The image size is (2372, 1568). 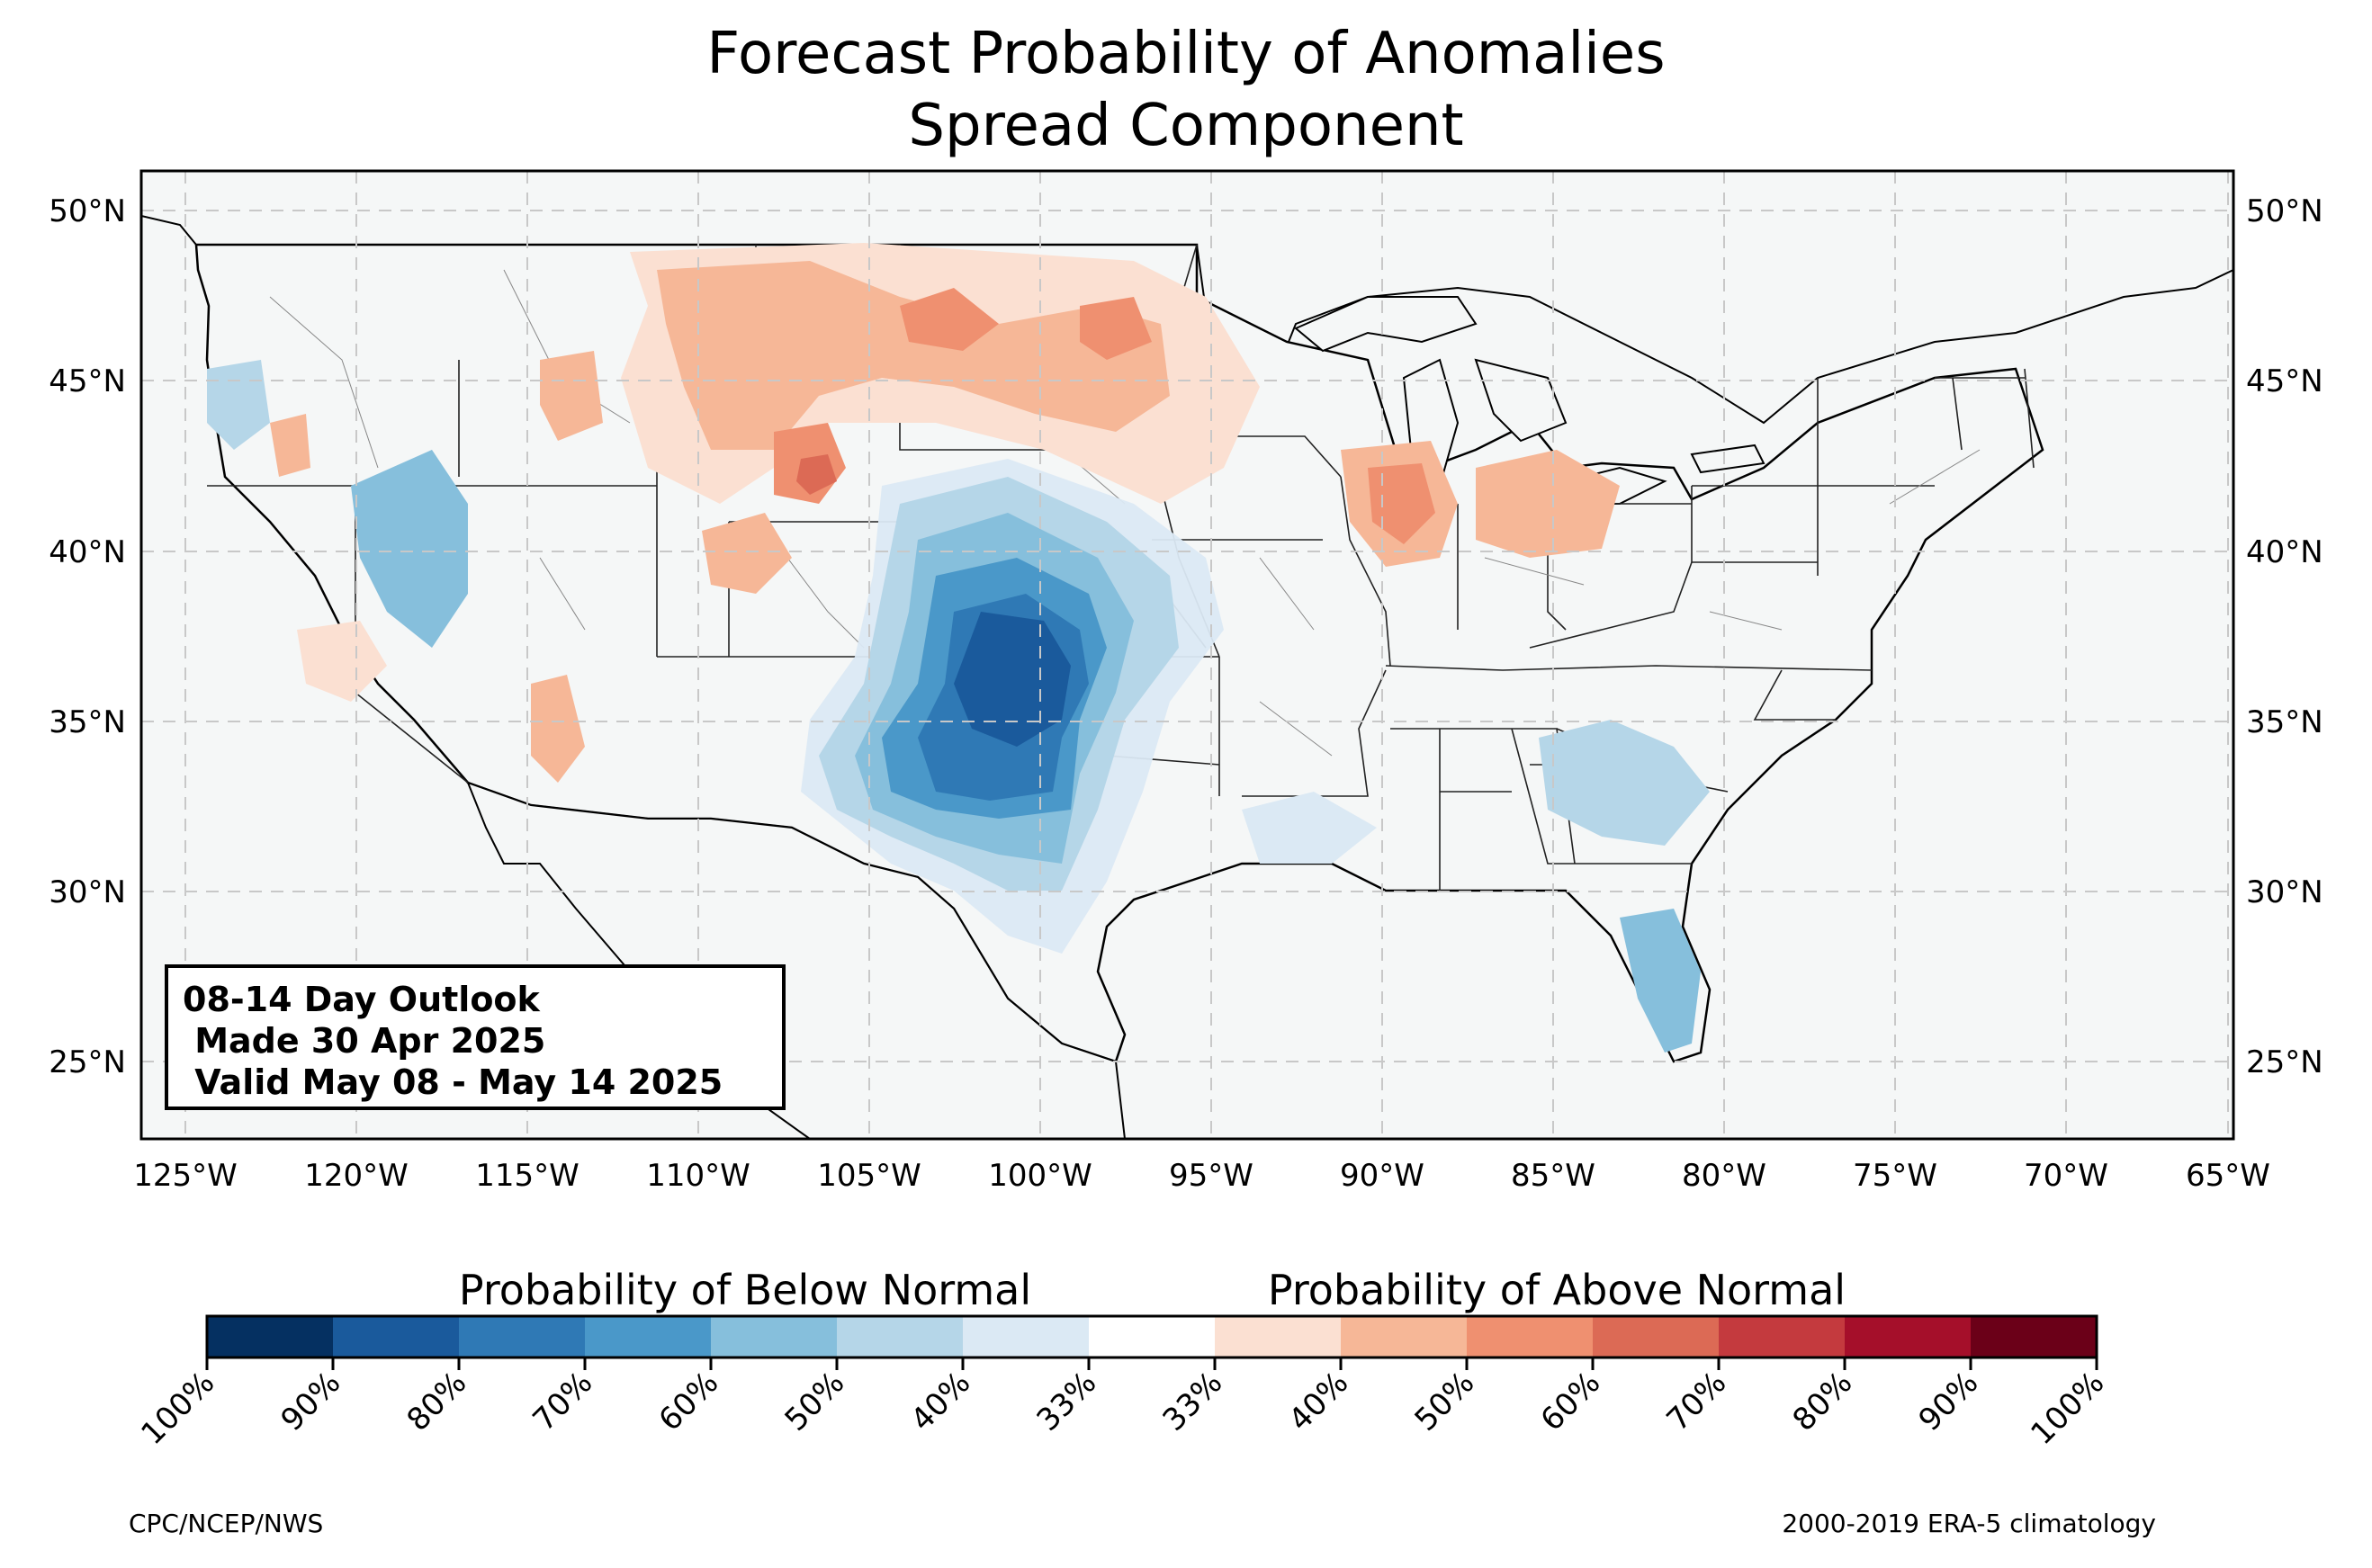 I want to click on lon-label: 70°W, so click(x=2066, y=1176).